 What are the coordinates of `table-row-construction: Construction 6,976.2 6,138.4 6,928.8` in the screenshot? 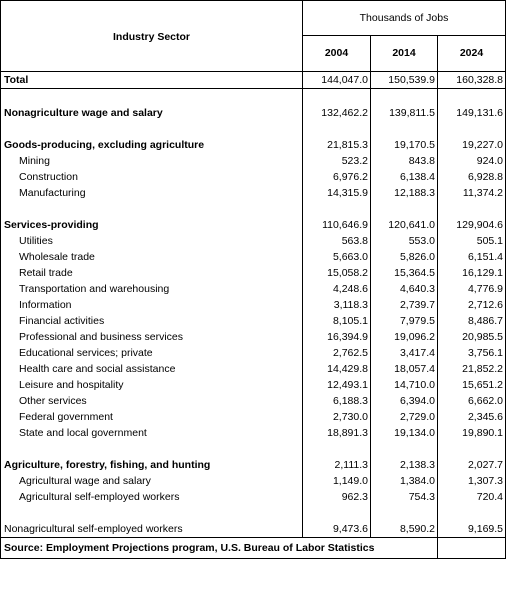 It's located at (253, 177).